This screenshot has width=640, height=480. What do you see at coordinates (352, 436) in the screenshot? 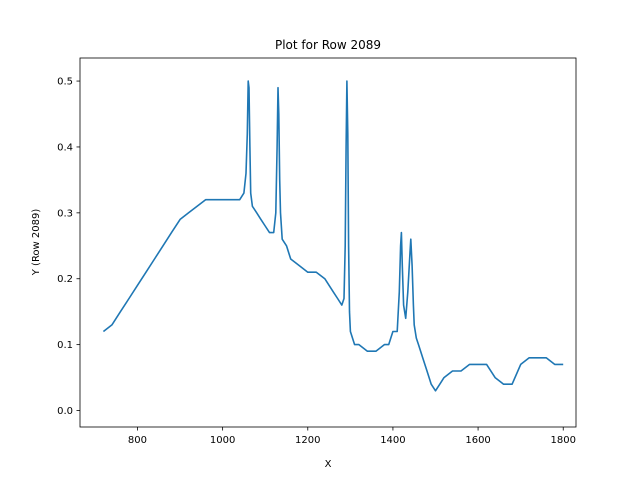
I see `x-axis: 800 1000 1200 1400 1600 1800` at bounding box center [352, 436].